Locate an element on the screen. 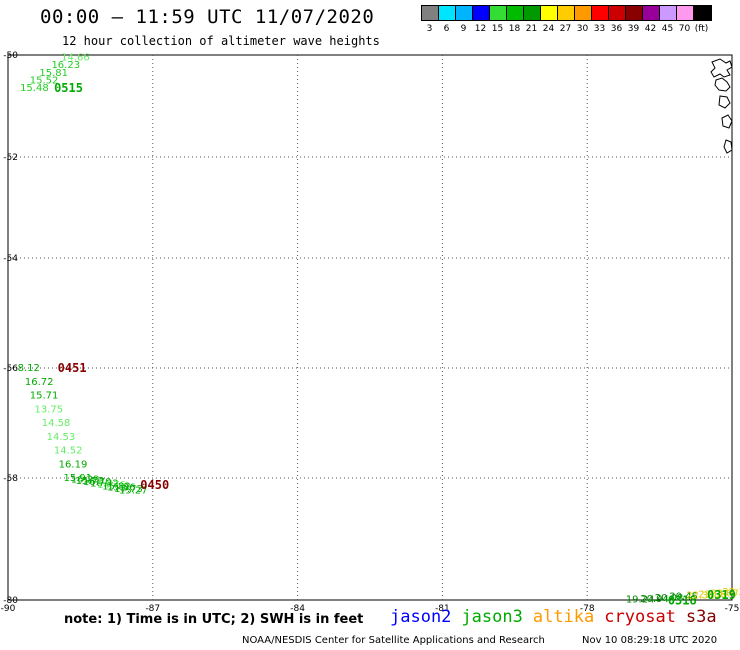 This screenshot has width=740, height=650. legend-label: 45 is located at coordinates (667, 29).